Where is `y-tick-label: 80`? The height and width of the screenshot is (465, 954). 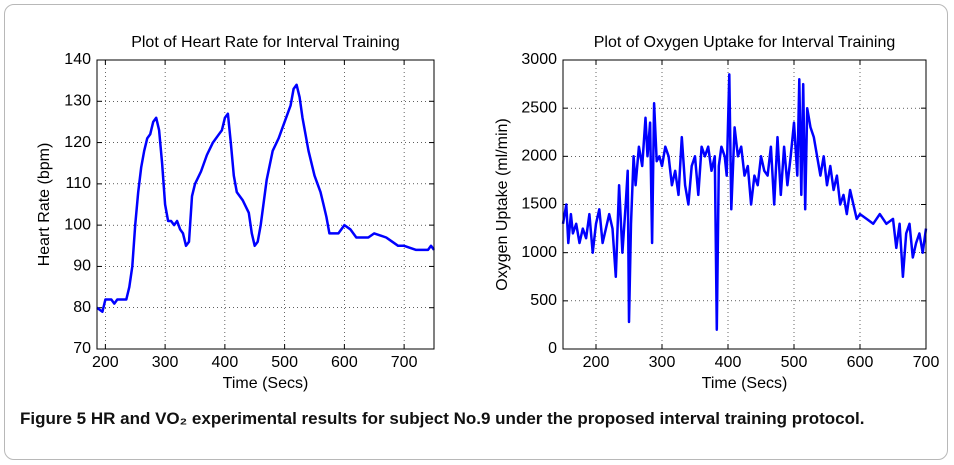 y-tick-label: 80 is located at coordinates (82, 307).